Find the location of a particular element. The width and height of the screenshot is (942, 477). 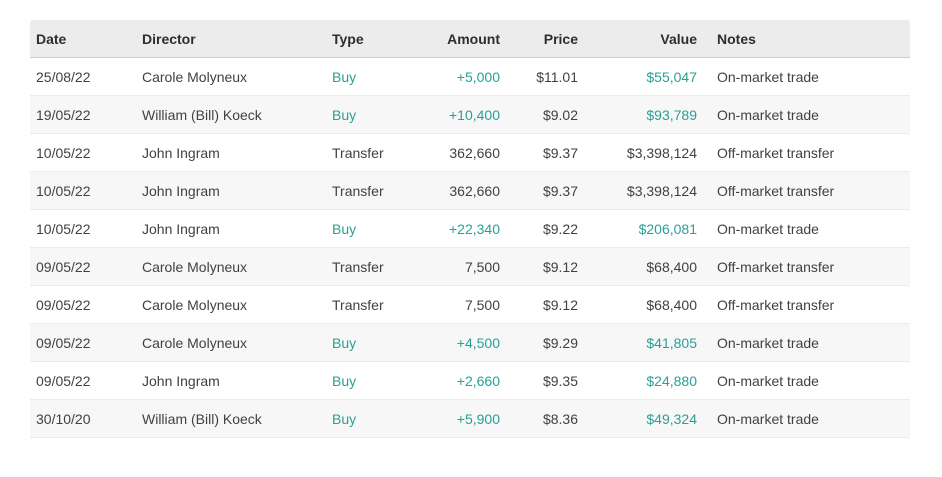

column-header-date: Date is located at coordinates (83, 39).